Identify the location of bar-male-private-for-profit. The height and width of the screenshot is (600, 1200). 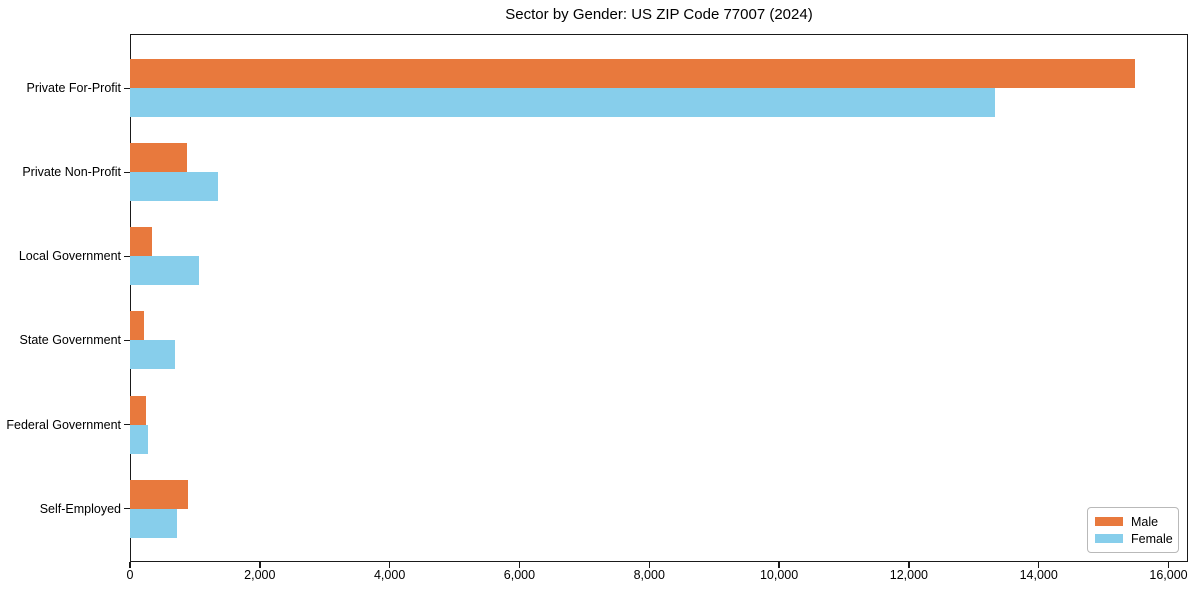
(632, 74).